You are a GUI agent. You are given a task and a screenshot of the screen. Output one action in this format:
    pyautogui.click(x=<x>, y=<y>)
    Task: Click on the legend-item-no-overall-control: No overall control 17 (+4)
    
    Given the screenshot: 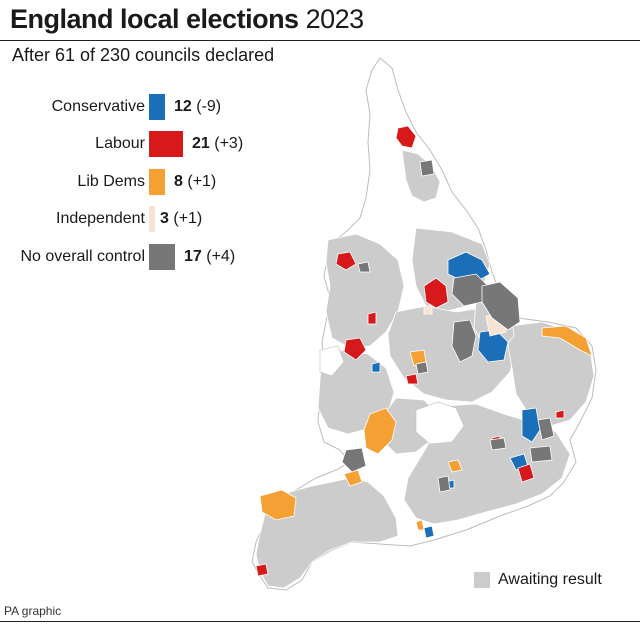 What is the action you would take?
    pyautogui.click(x=150, y=257)
    